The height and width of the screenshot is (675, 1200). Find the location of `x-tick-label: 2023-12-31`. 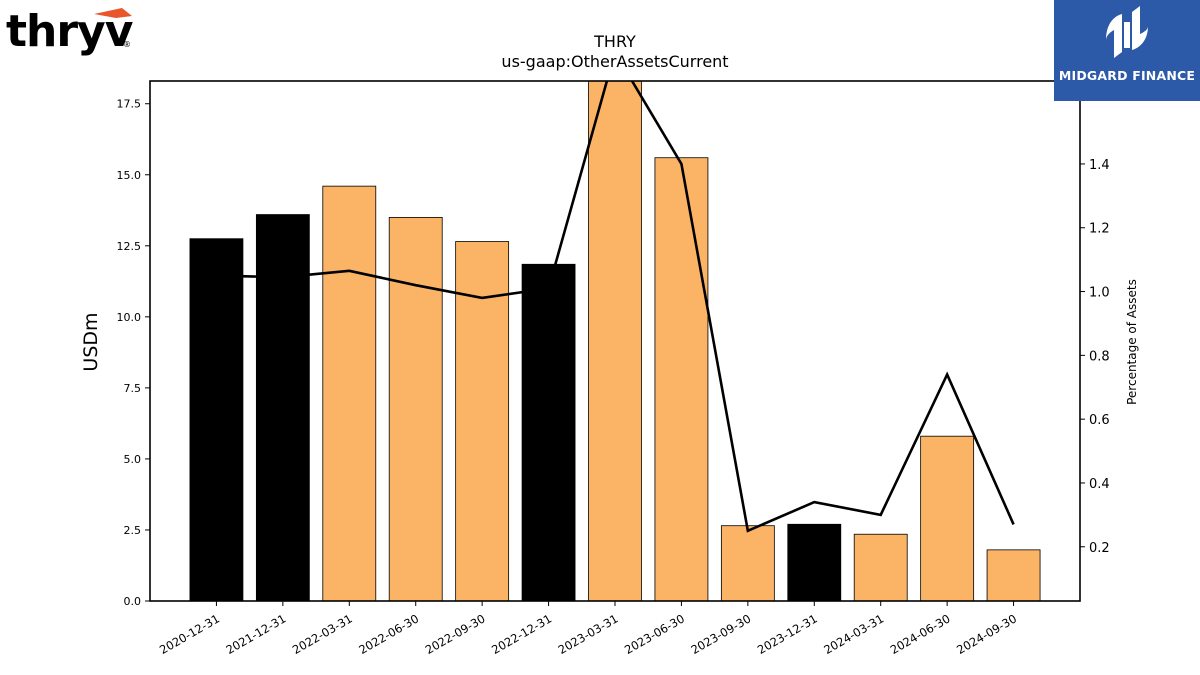

x-tick-label: 2023-12-31 is located at coordinates (787, 634).